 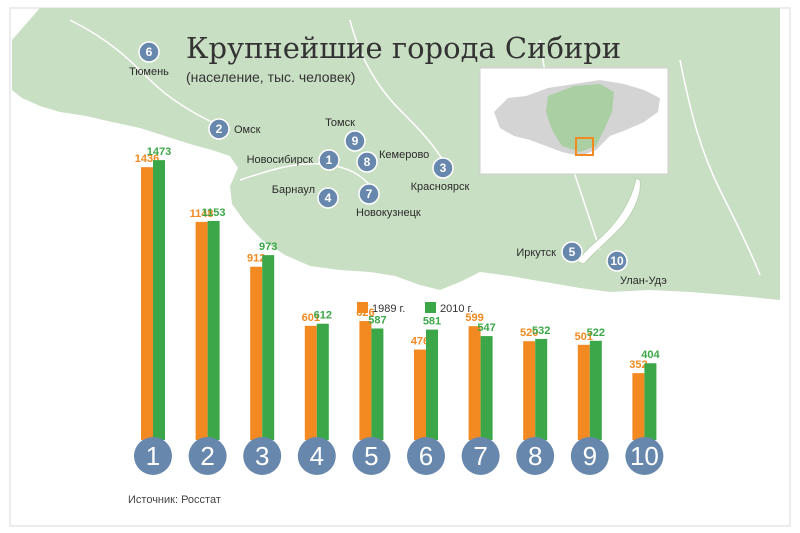 What do you see at coordinates (159, 152) in the screenshot?
I see `bar-value-label-2010: 1473` at bounding box center [159, 152].